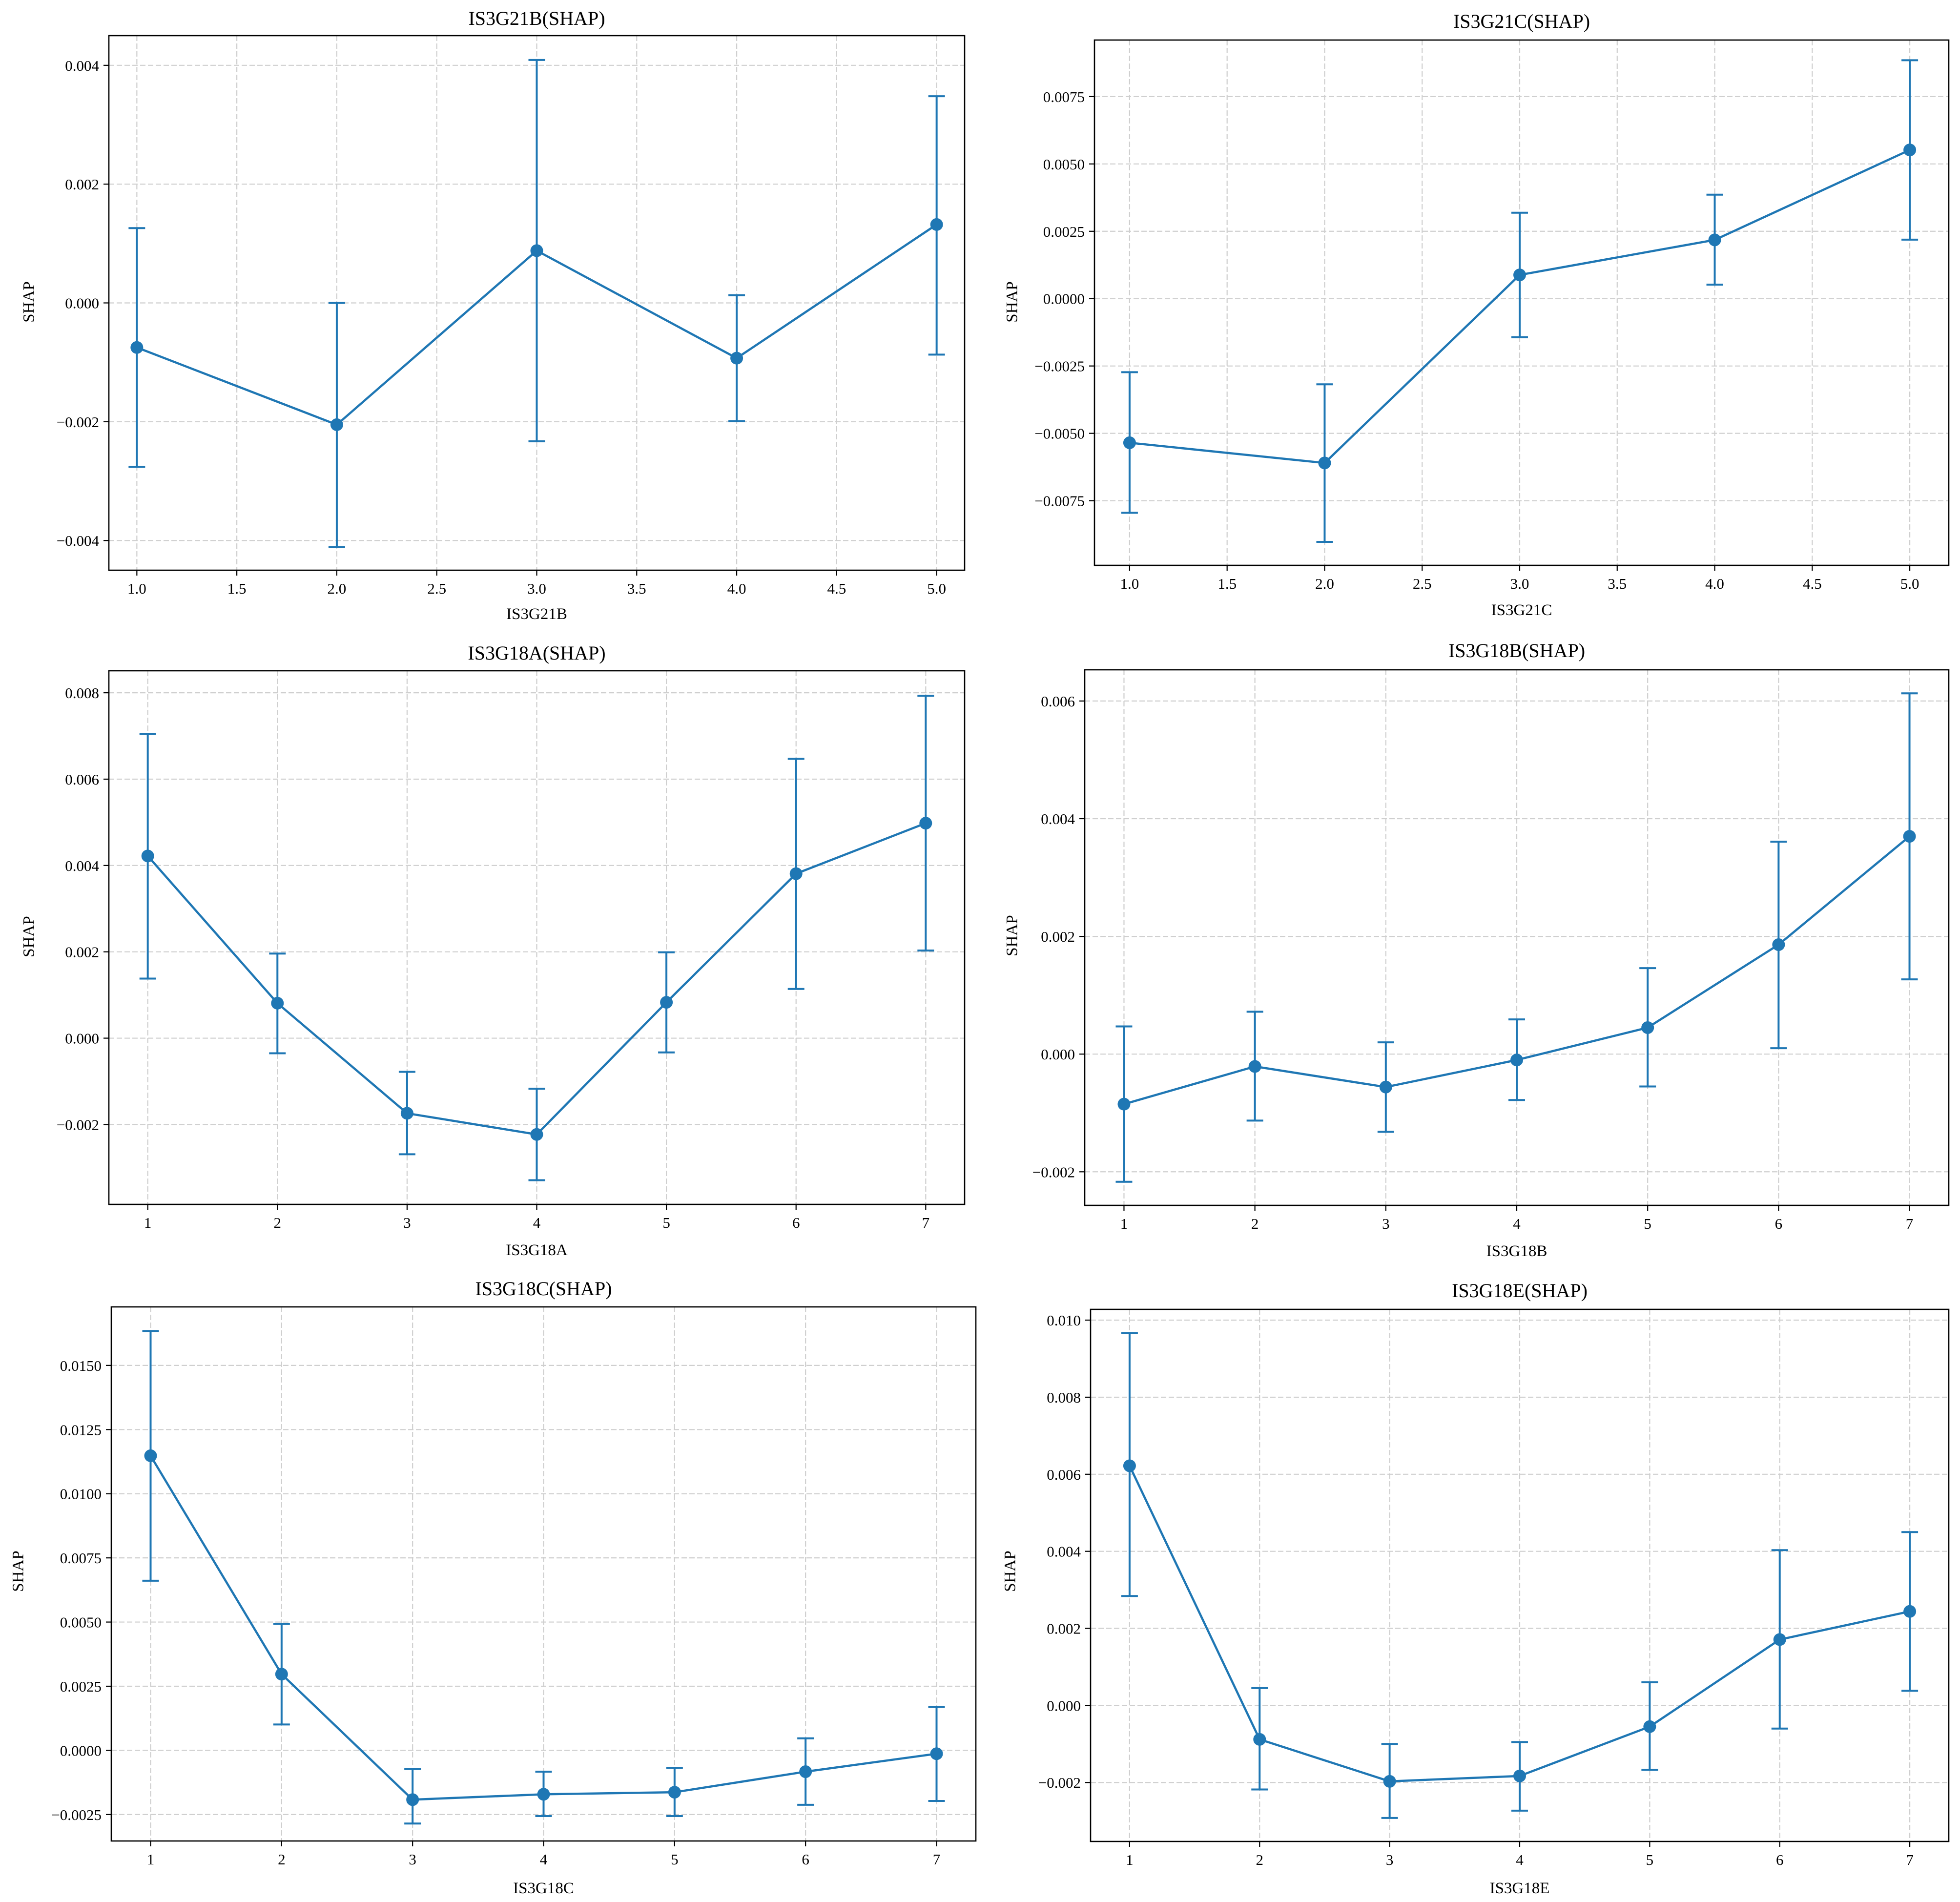 The height and width of the screenshot is (1902, 1960). What do you see at coordinates (1517, 1251) in the screenshot?
I see `x-axis-label: IS3G18B` at bounding box center [1517, 1251].